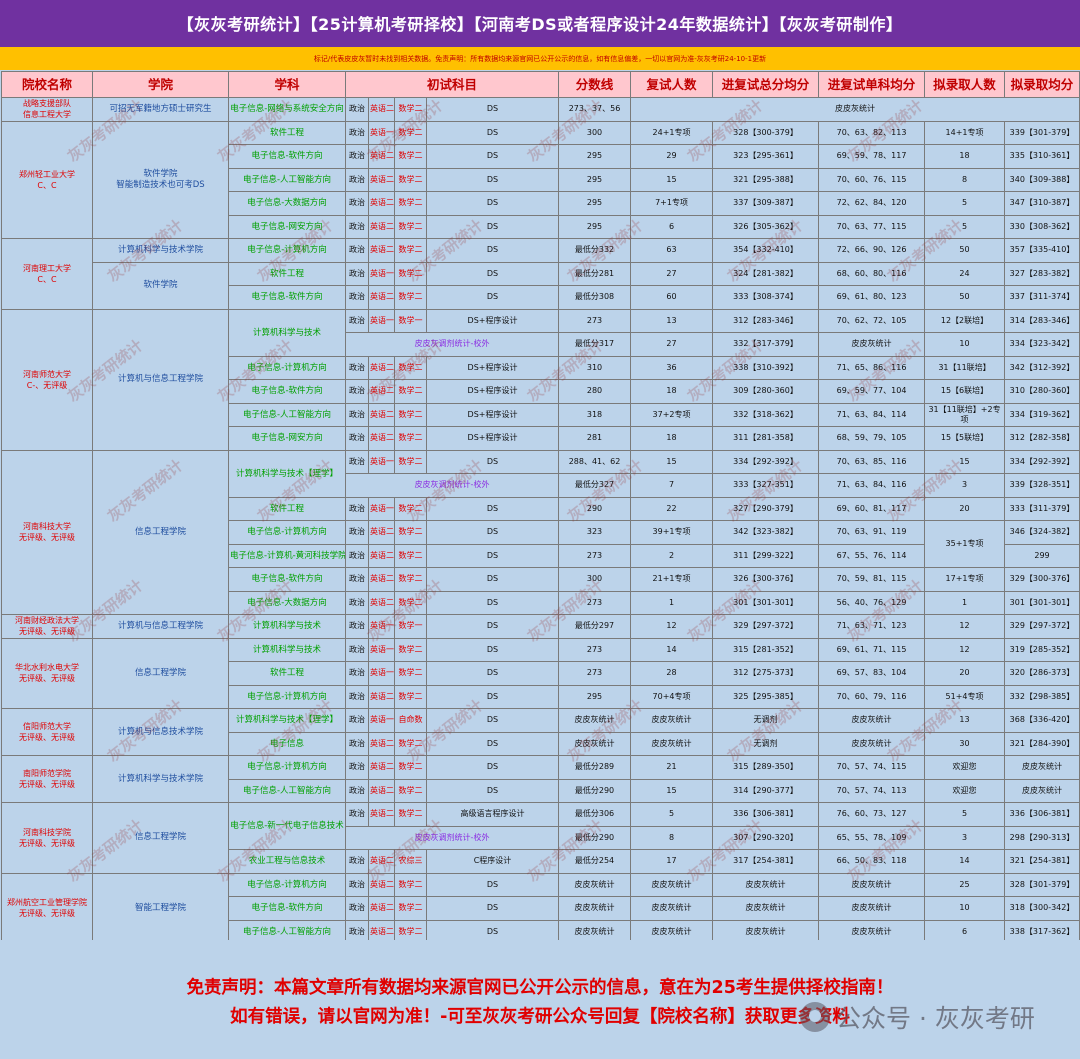  I want to click on admit-avg: 310【280-360】, so click(1042, 391).